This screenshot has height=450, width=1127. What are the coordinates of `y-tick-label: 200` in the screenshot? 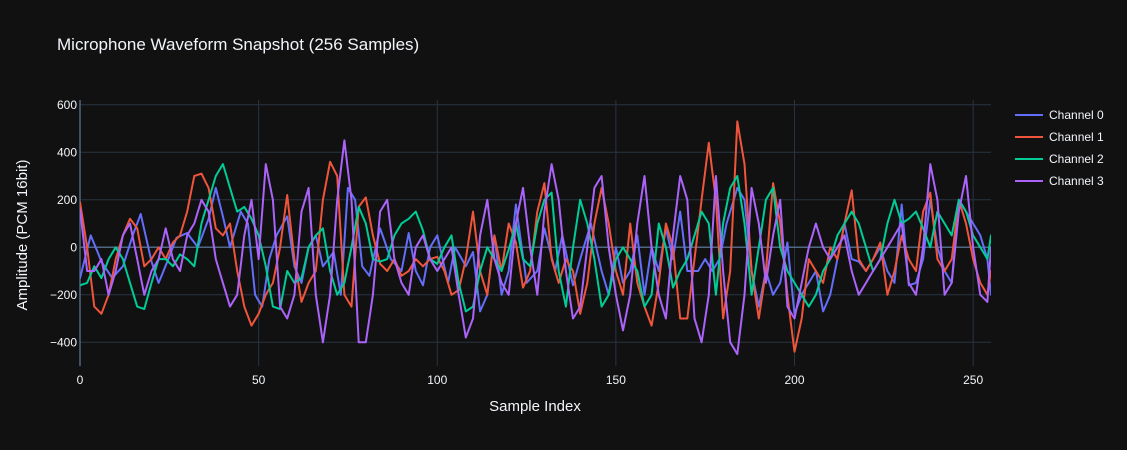 It's located at (67, 200).